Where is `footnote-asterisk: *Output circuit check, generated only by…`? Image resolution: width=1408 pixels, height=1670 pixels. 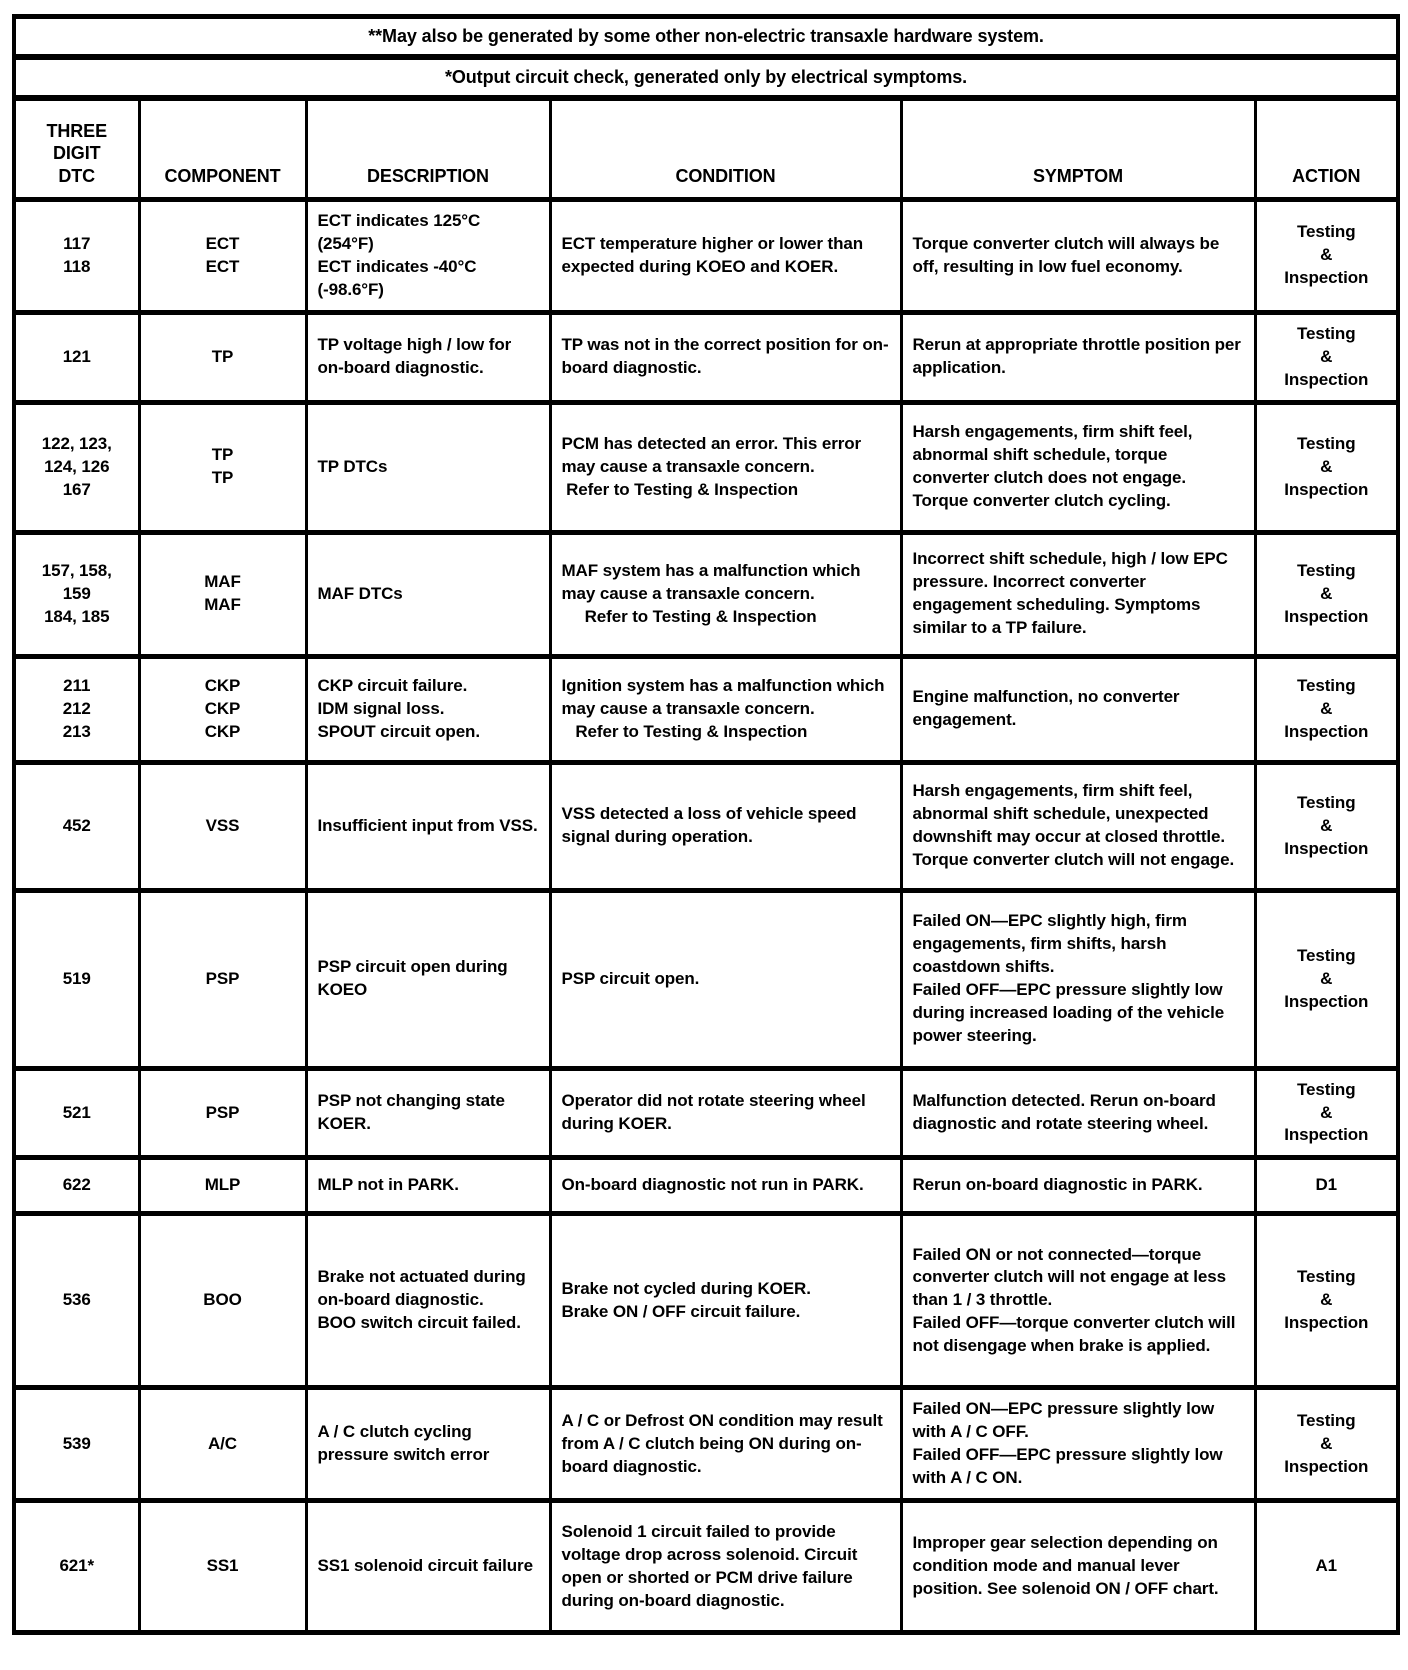 footnote-asterisk: *Output circuit check, generated only by… is located at coordinates (706, 77).